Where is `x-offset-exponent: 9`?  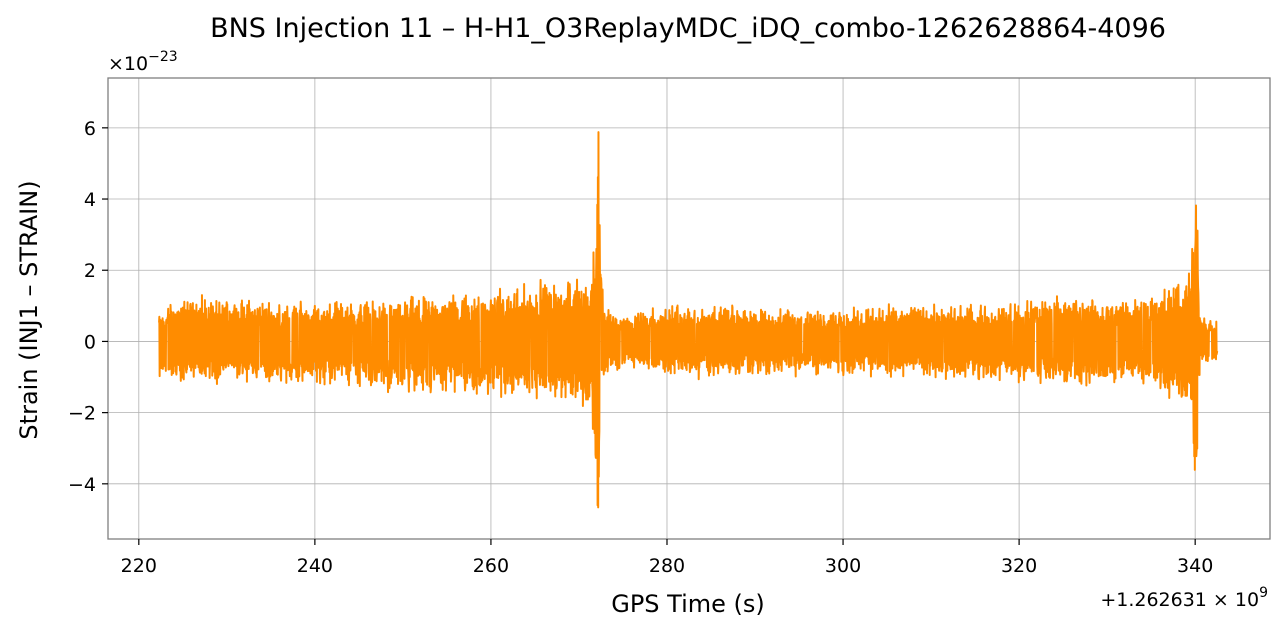 x-offset-exponent: 9 is located at coordinates (1263, 593).